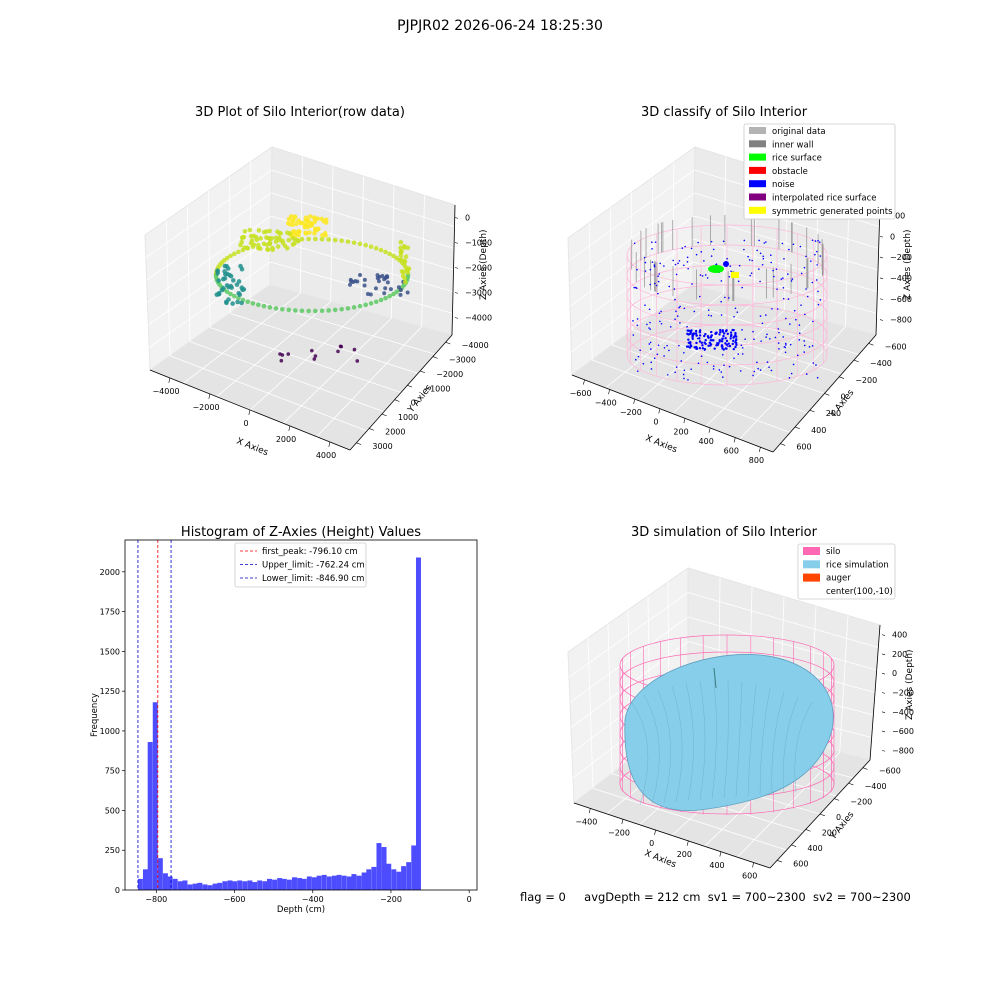 The width and height of the screenshot is (1000, 1000). What do you see at coordinates (660, 860) in the screenshot?
I see `x-axis-label: X Axies` at bounding box center [660, 860].